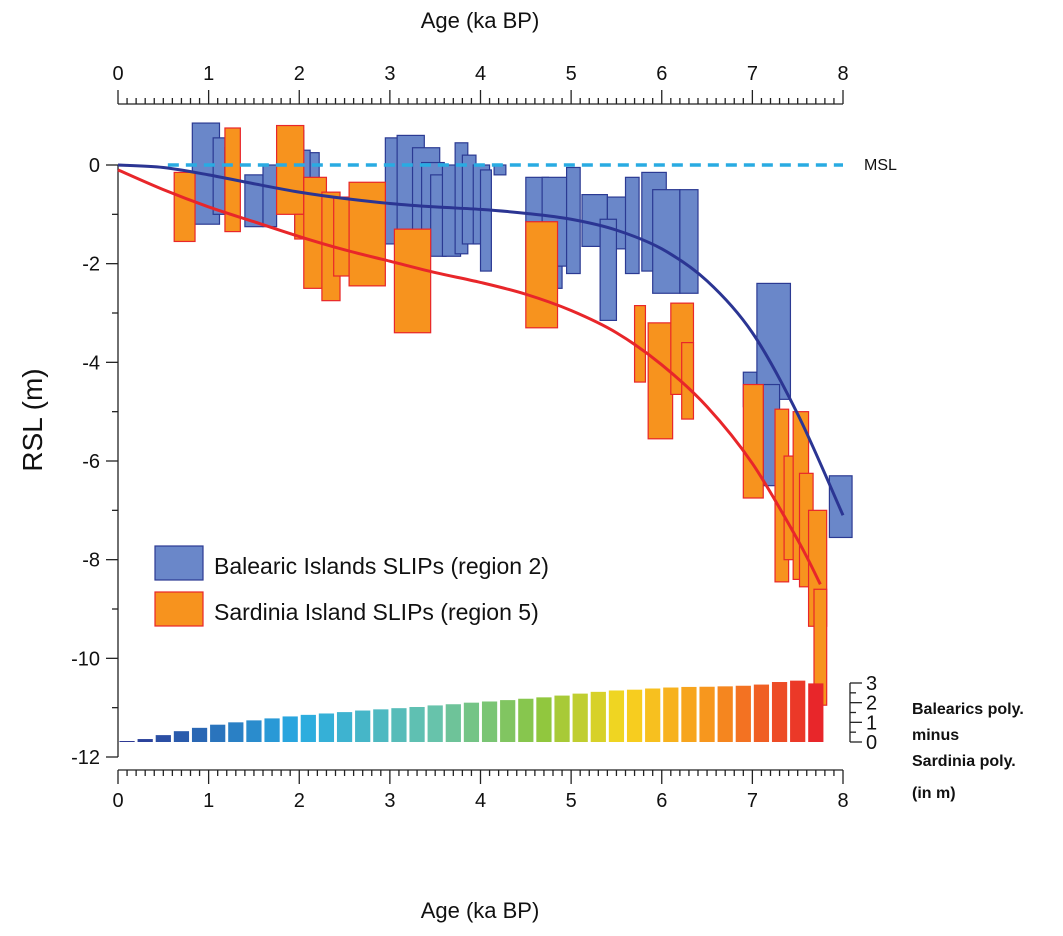  I want to click on bottom-x-tick-label: 7, so click(752, 801).